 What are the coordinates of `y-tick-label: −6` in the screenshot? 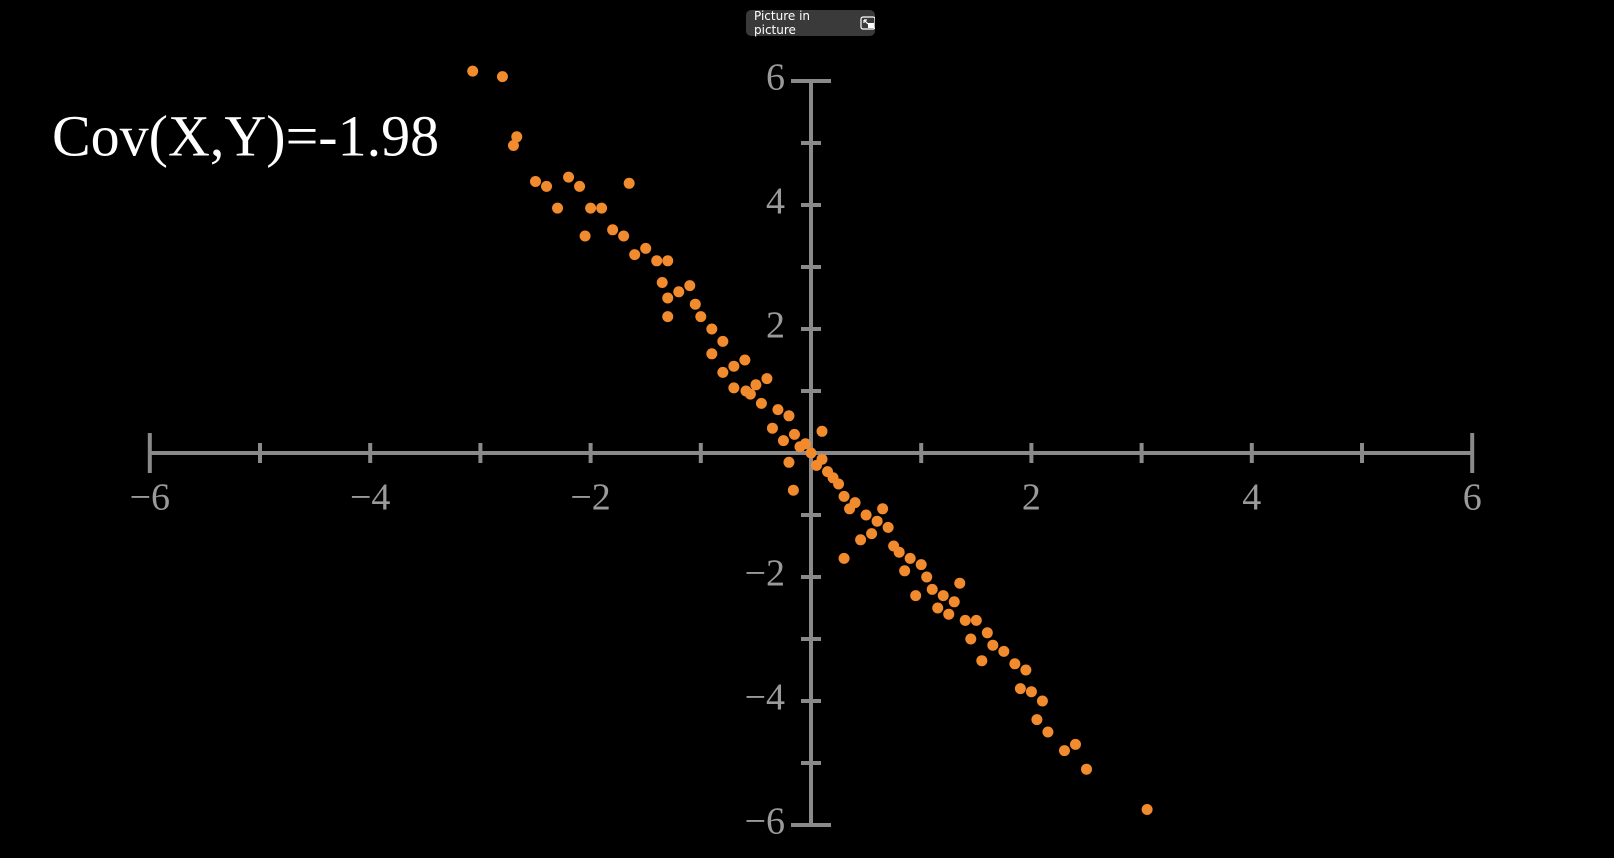 It's located at (765, 822).